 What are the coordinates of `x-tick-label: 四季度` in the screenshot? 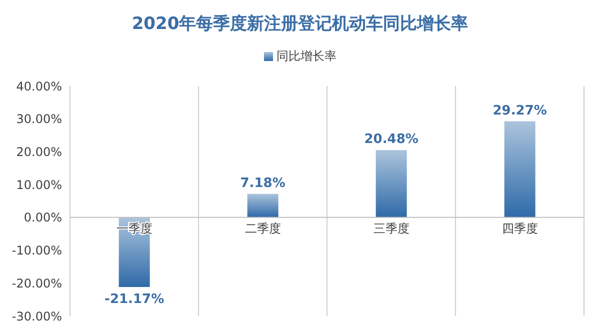 It's located at (520, 228).